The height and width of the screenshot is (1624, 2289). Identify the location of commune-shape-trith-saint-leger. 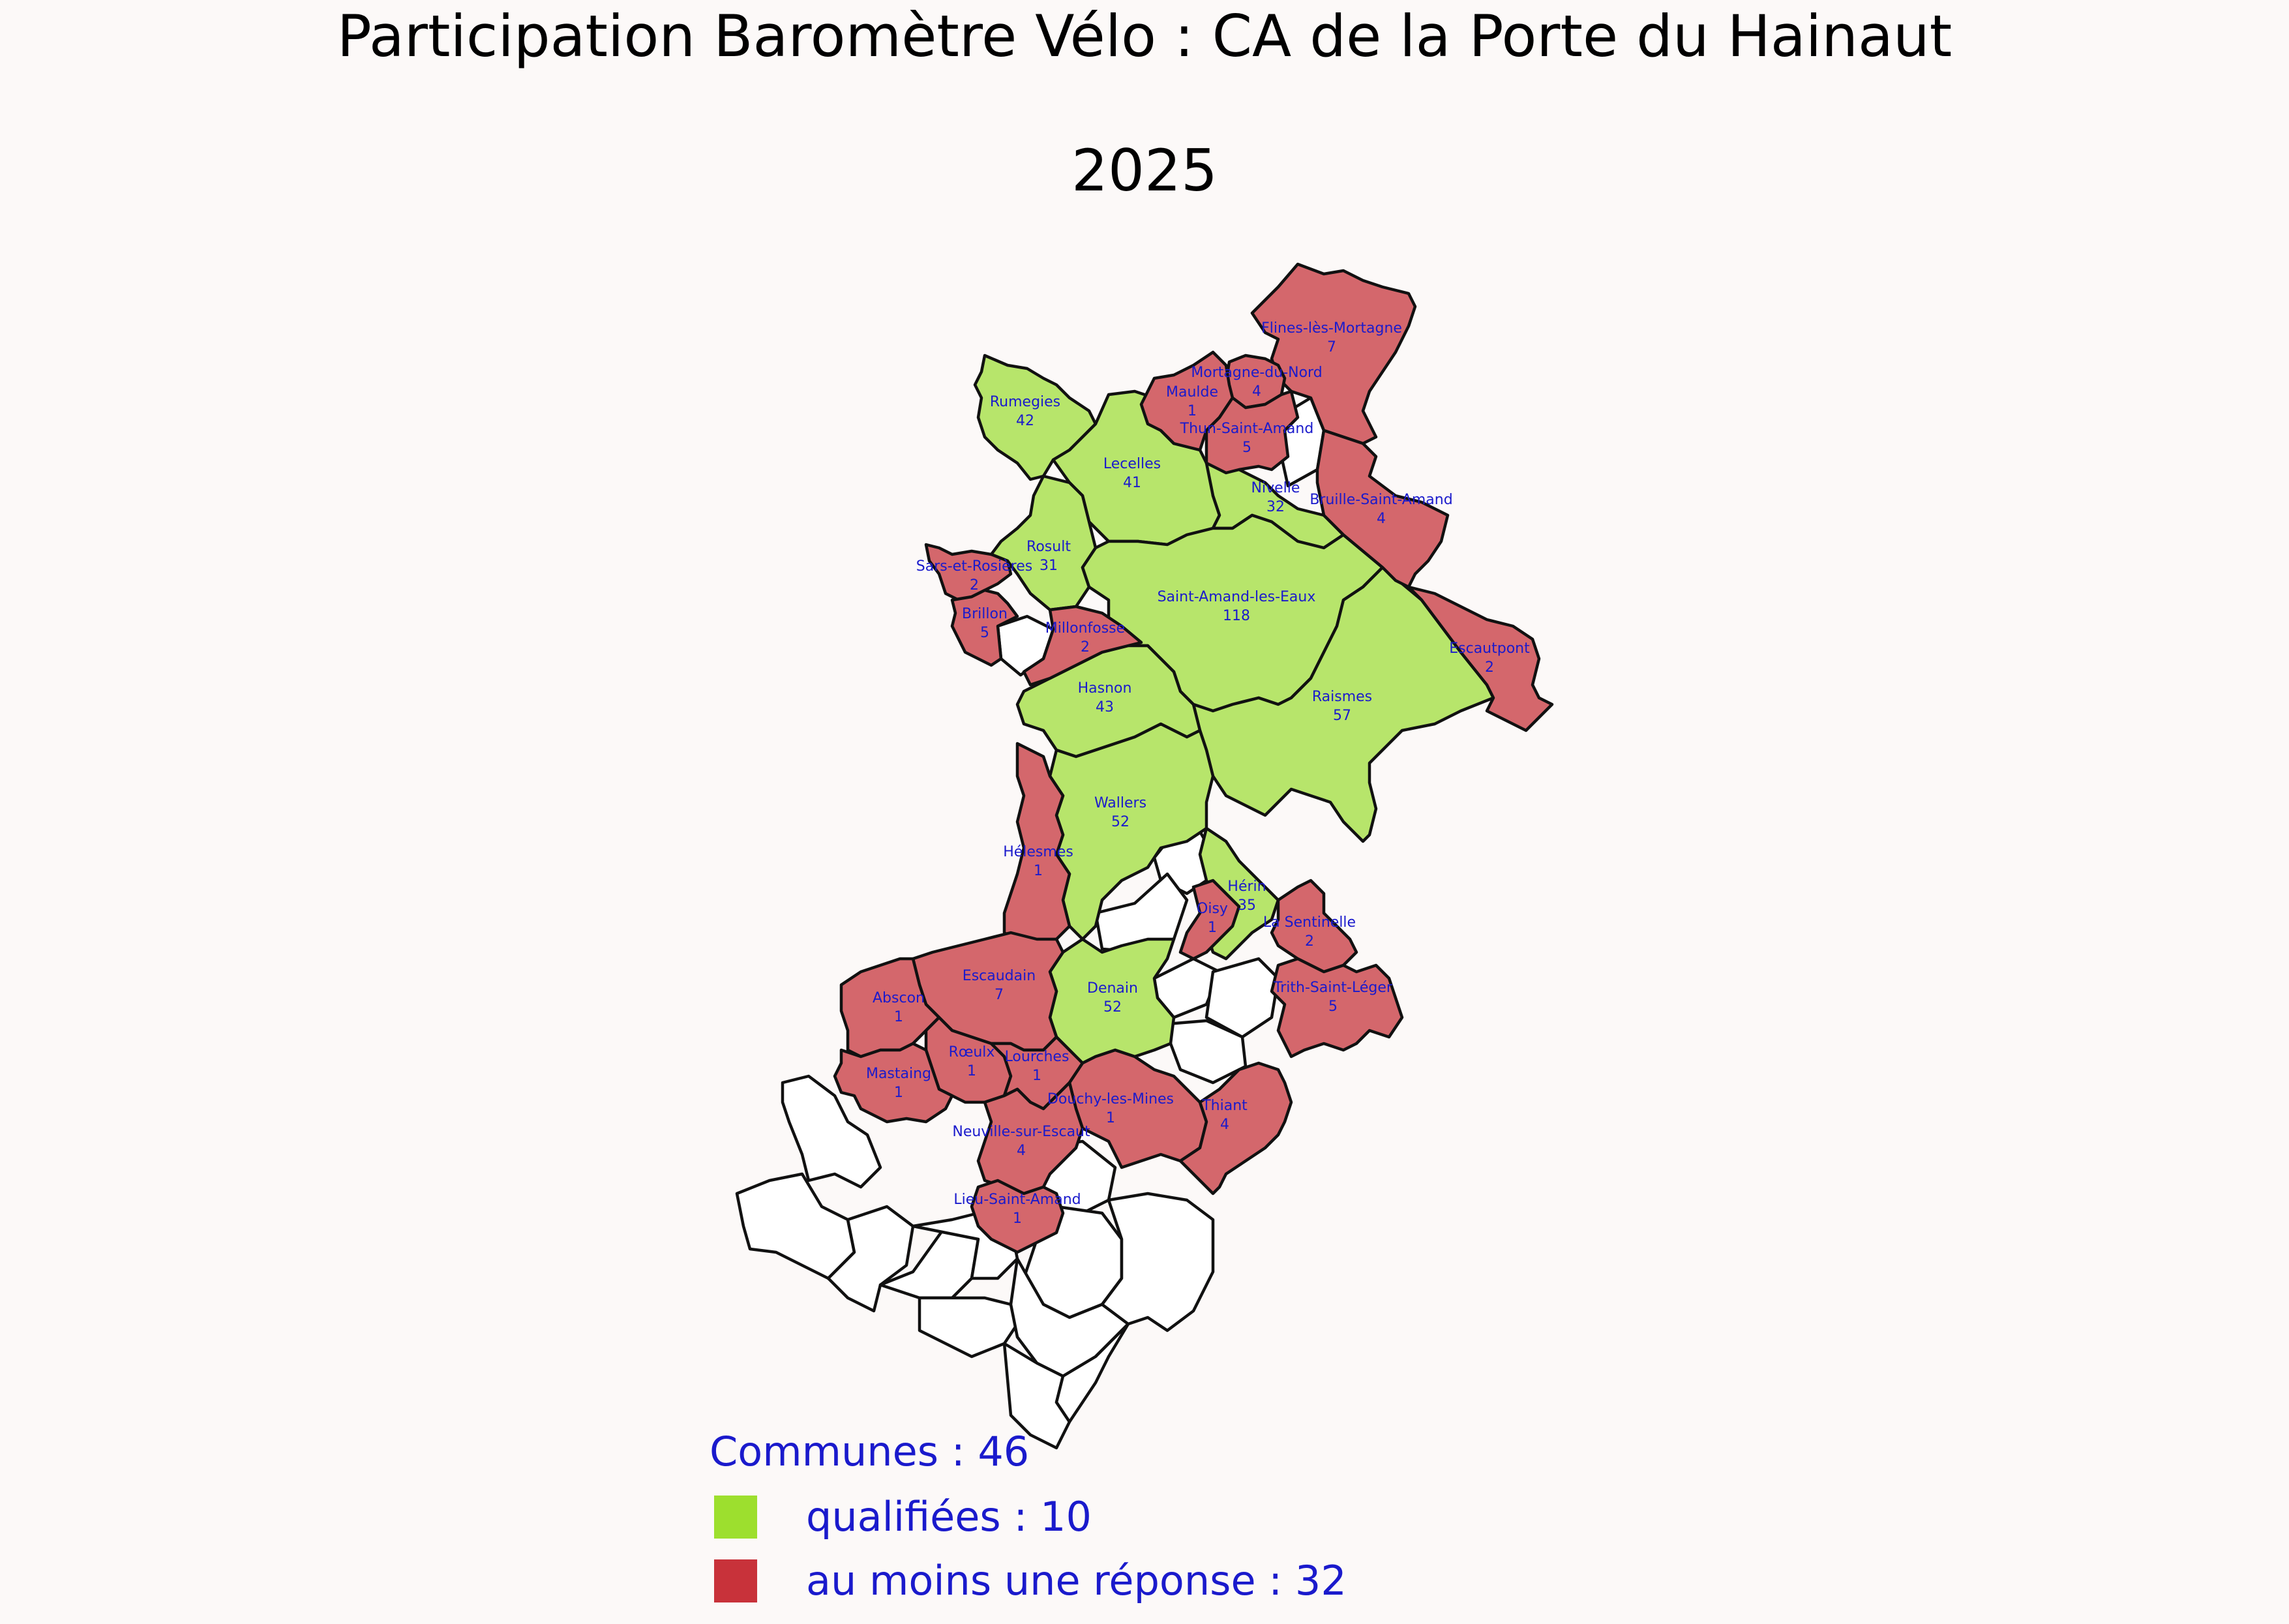
(1337, 1008).